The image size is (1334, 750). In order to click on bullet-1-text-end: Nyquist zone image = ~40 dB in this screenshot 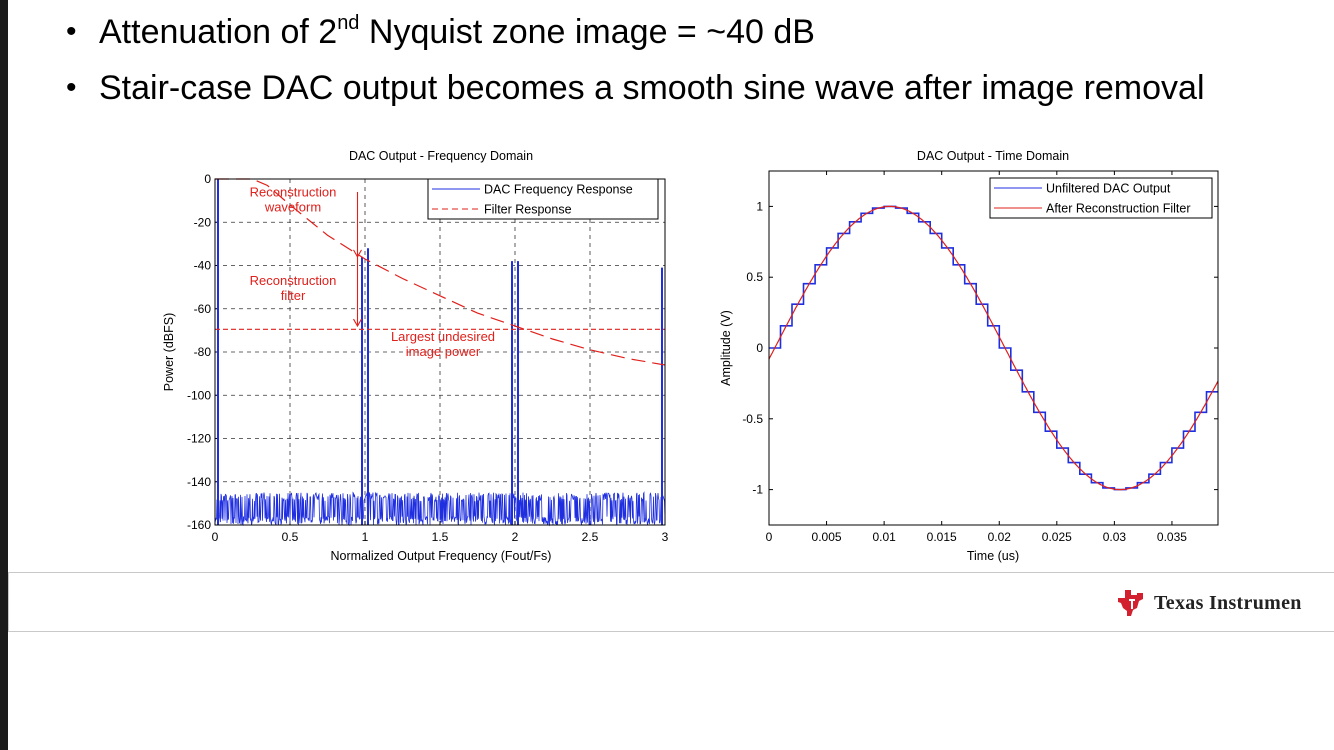, I will do `click(587, 32)`.